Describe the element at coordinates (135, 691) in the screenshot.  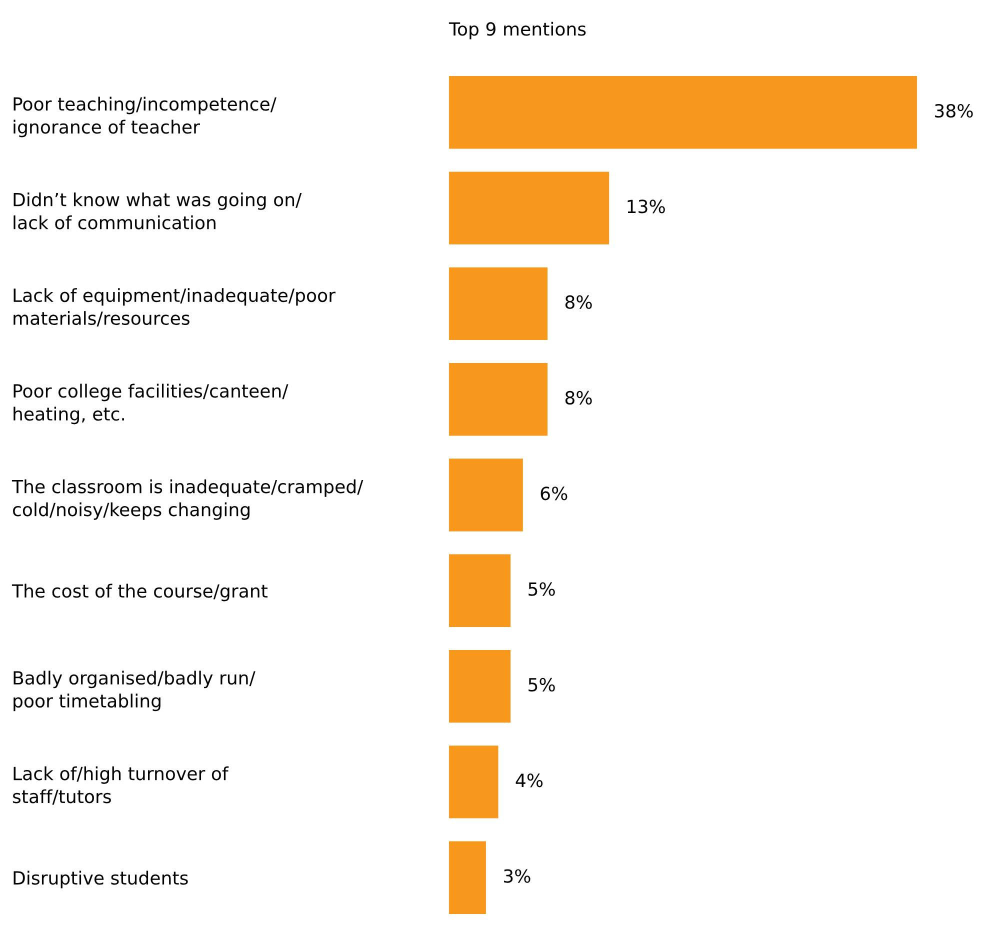
I see `y-tick-label: Badly organised/badly run/ poor timetabling` at that location.